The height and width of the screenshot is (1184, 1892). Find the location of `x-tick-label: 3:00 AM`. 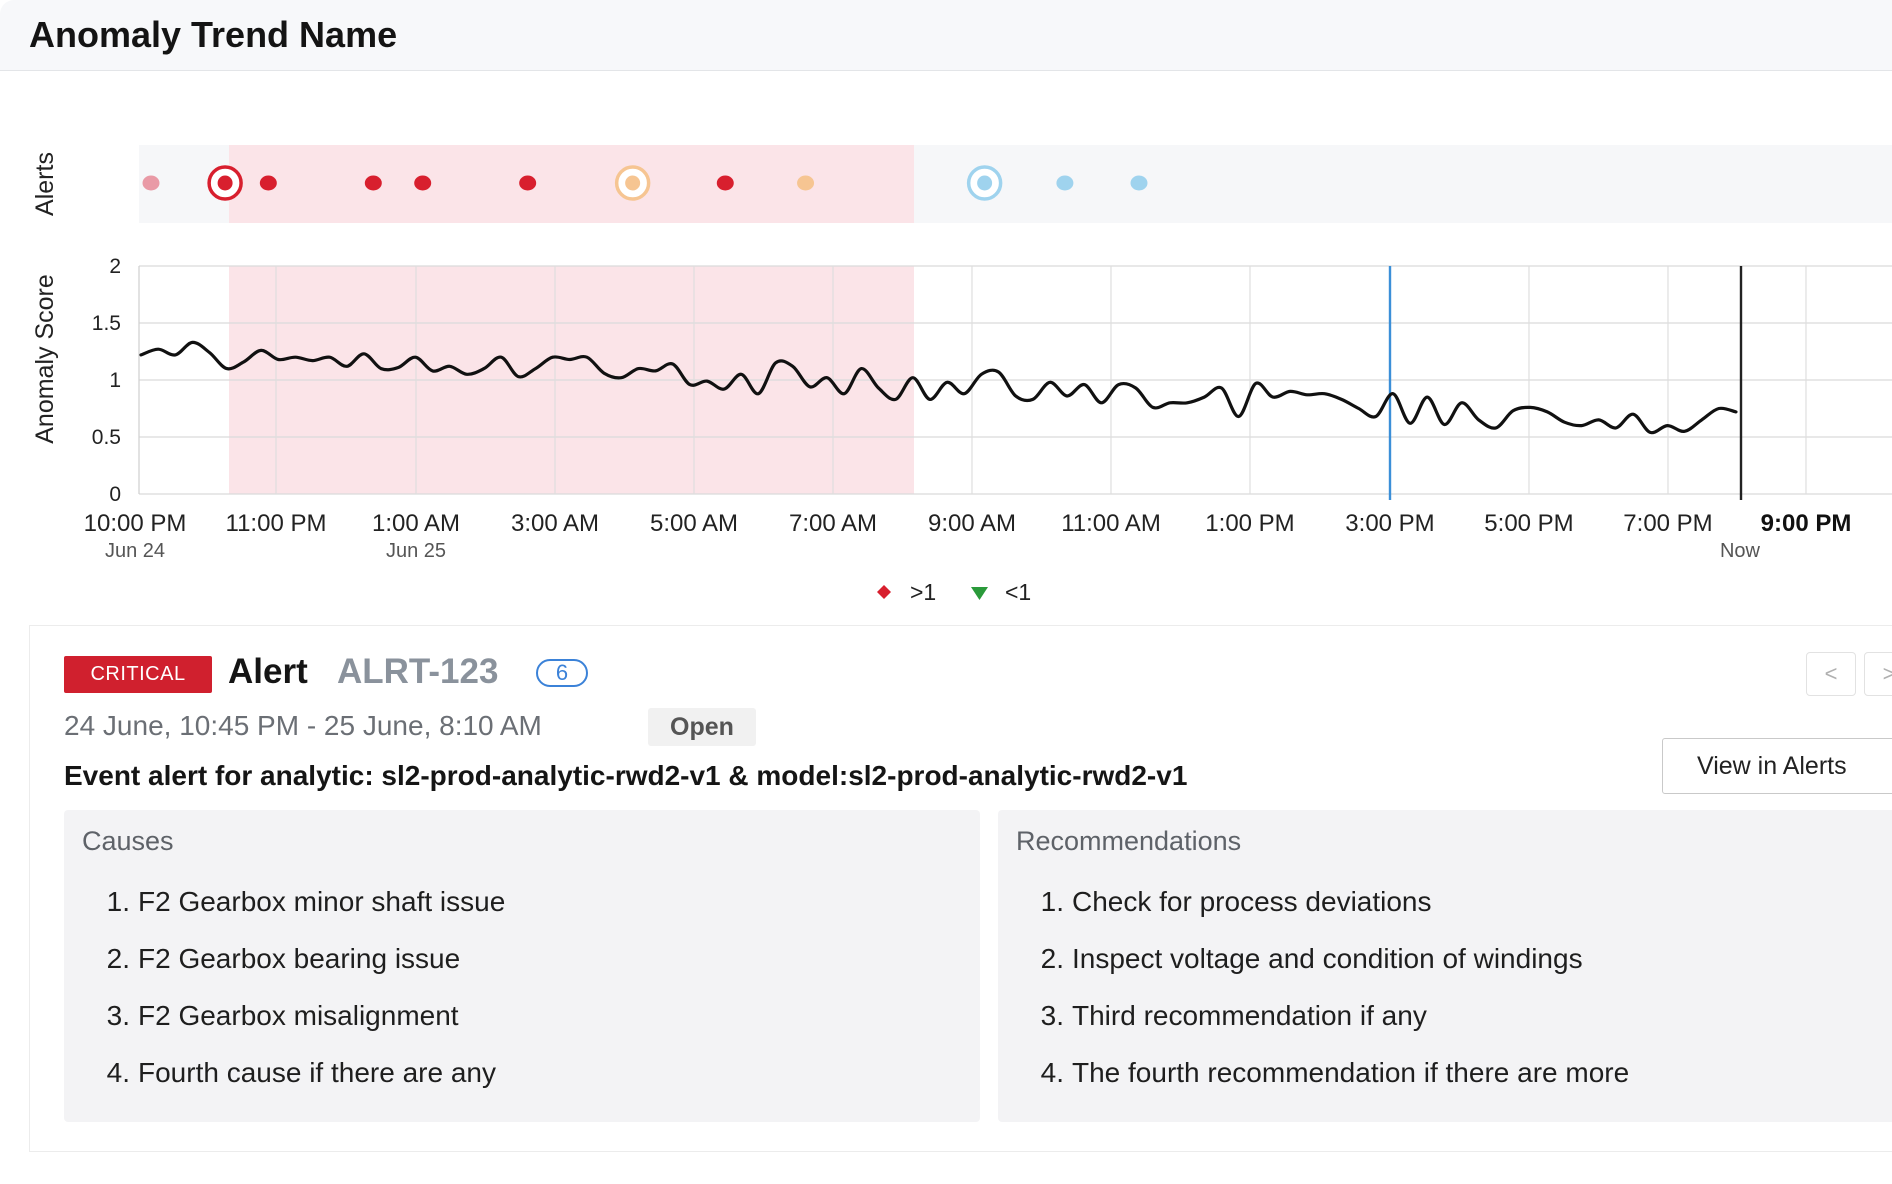

x-tick-label: 3:00 AM is located at coordinates (555, 523).